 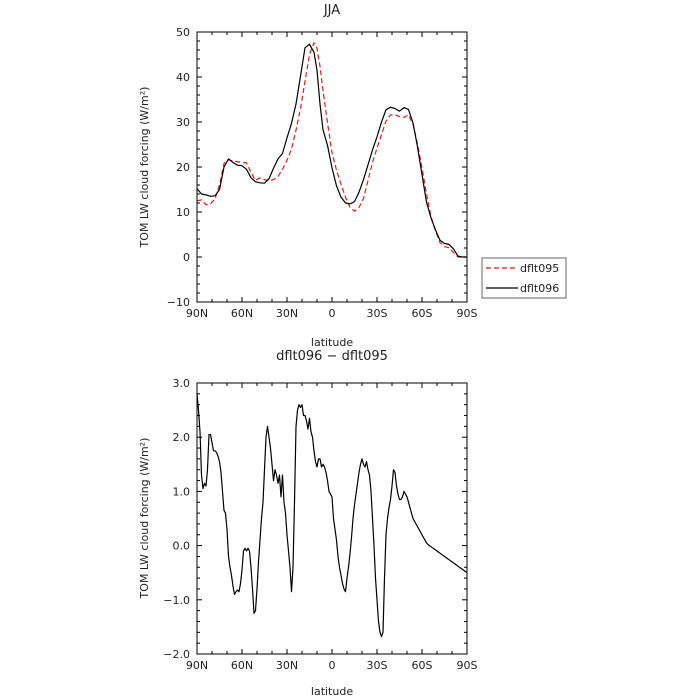 I want to click on top-series, so click(x=331, y=150).